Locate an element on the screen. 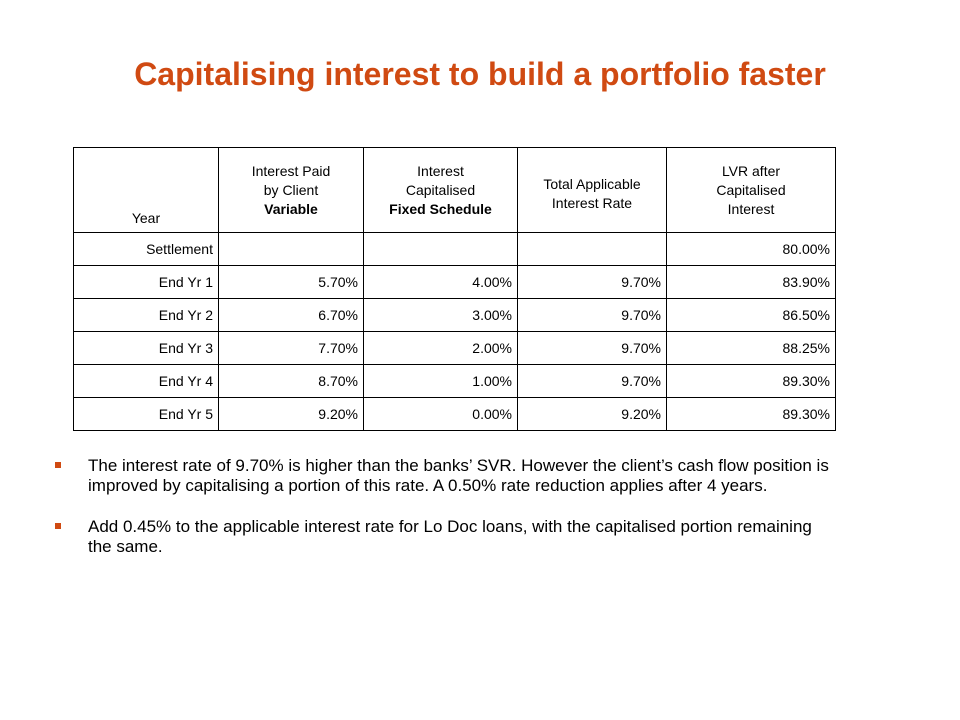 This screenshot has width=960, height=720. cell-year: End Yr 3 is located at coordinates (146, 348).